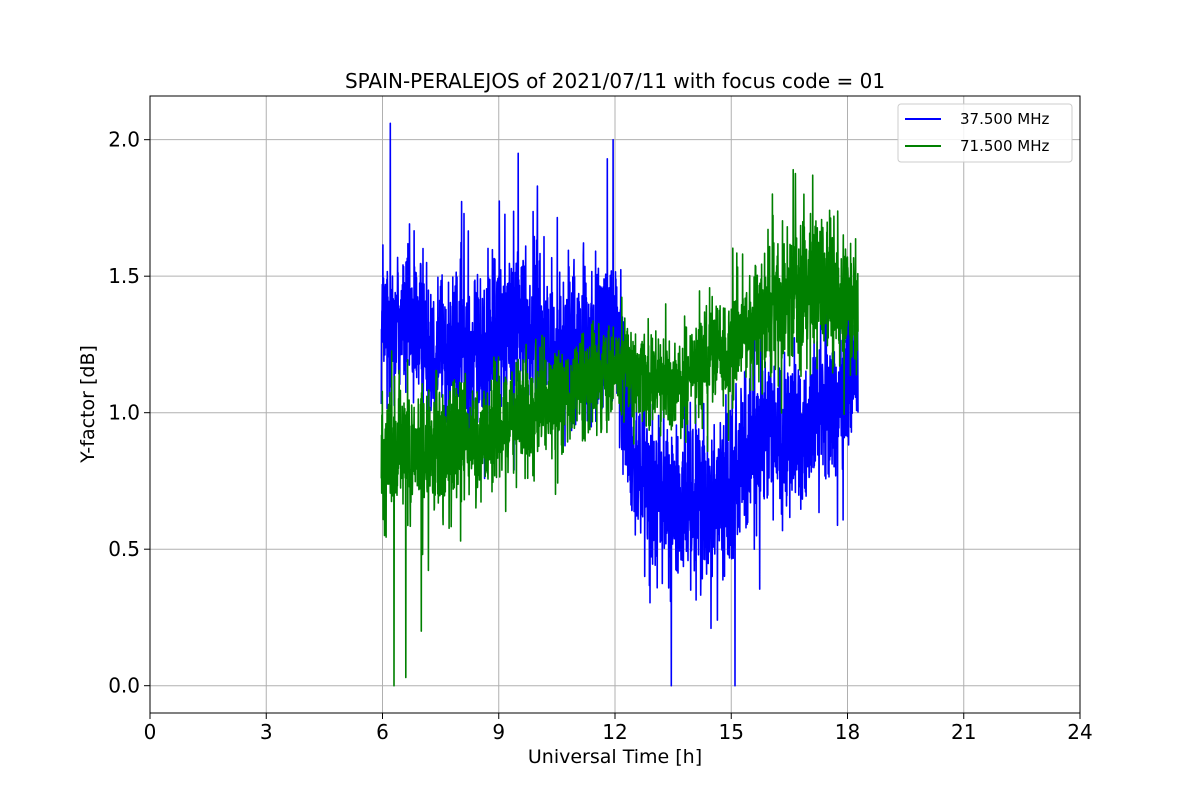 The width and height of the screenshot is (1200, 800). I want to click on y-ticks: 0.0 0.5 1.0 1.5 2.0, so click(129, 413).